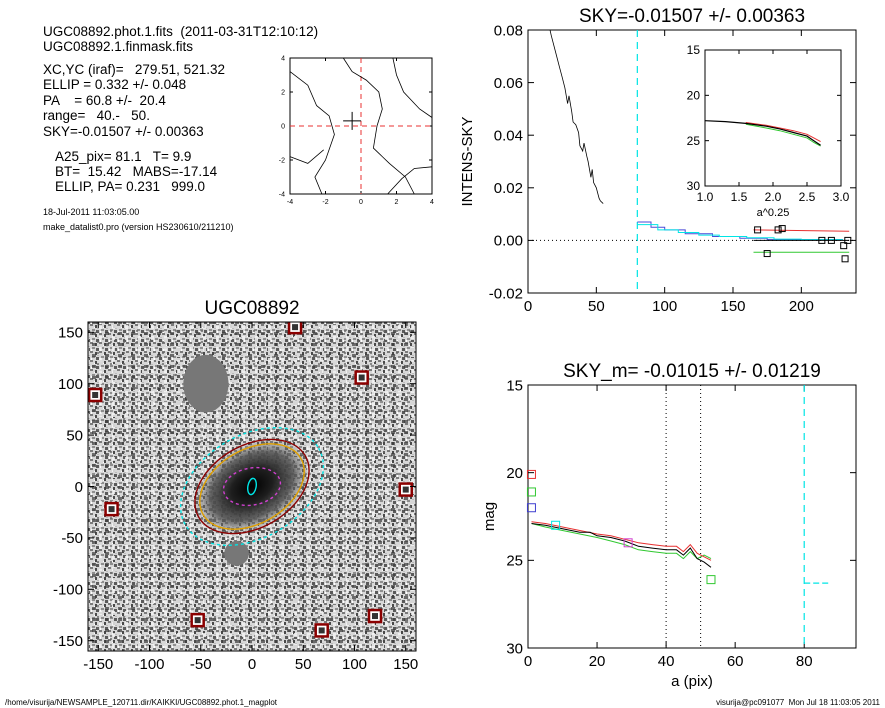 The image size is (885, 708). Describe the element at coordinates (508, 135) in the screenshot. I see `y-tick-label: 0.04` at that location.